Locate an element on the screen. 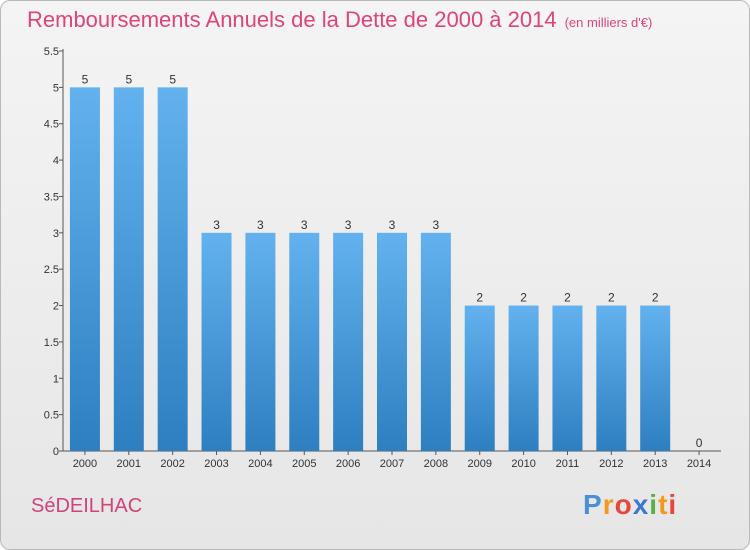  x-tick-label: 2002 is located at coordinates (172, 464).